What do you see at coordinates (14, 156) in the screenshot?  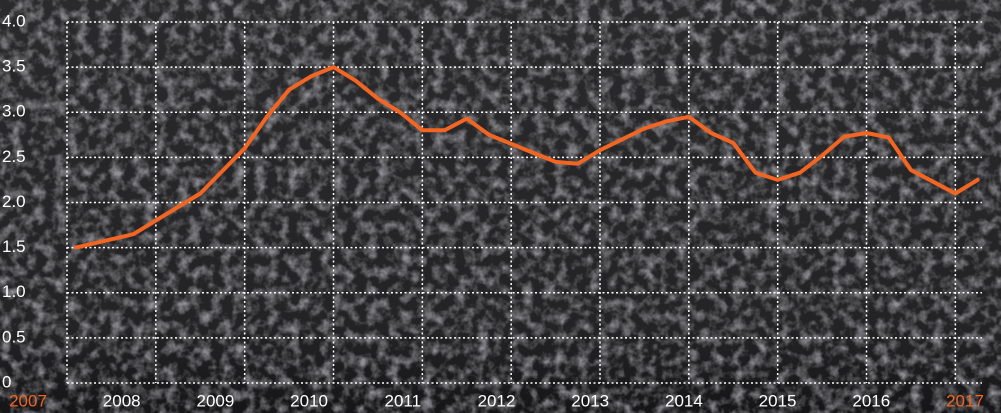 I see `y-tick-label: 2.5` at bounding box center [14, 156].